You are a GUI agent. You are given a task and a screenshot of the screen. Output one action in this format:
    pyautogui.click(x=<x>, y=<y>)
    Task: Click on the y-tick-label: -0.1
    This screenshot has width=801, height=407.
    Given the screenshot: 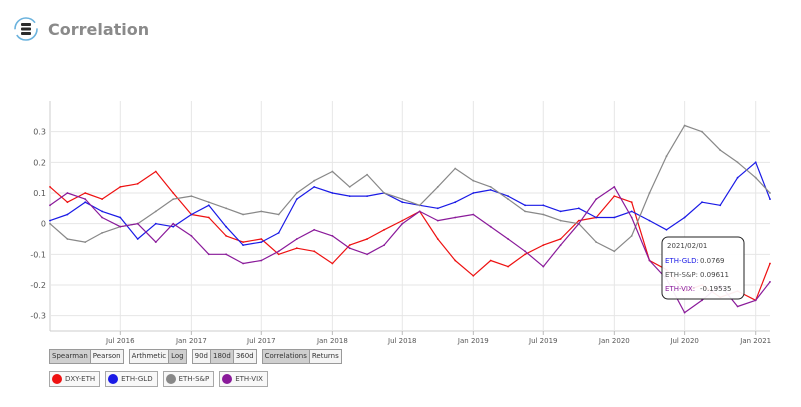 What is the action you would take?
    pyautogui.click(x=38, y=254)
    